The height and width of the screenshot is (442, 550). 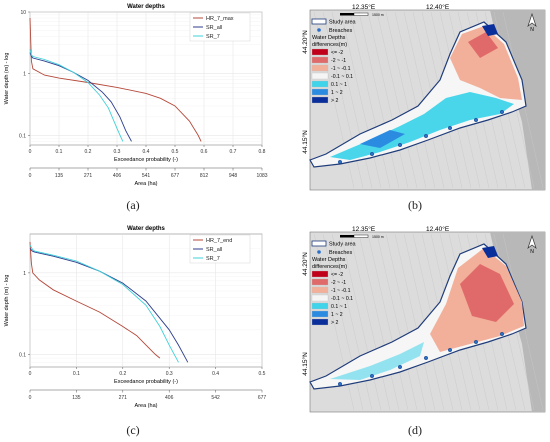 What do you see at coordinates (215, 398) in the screenshot?
I see `area-tick-label: 542` at bounding box center [215, 398].